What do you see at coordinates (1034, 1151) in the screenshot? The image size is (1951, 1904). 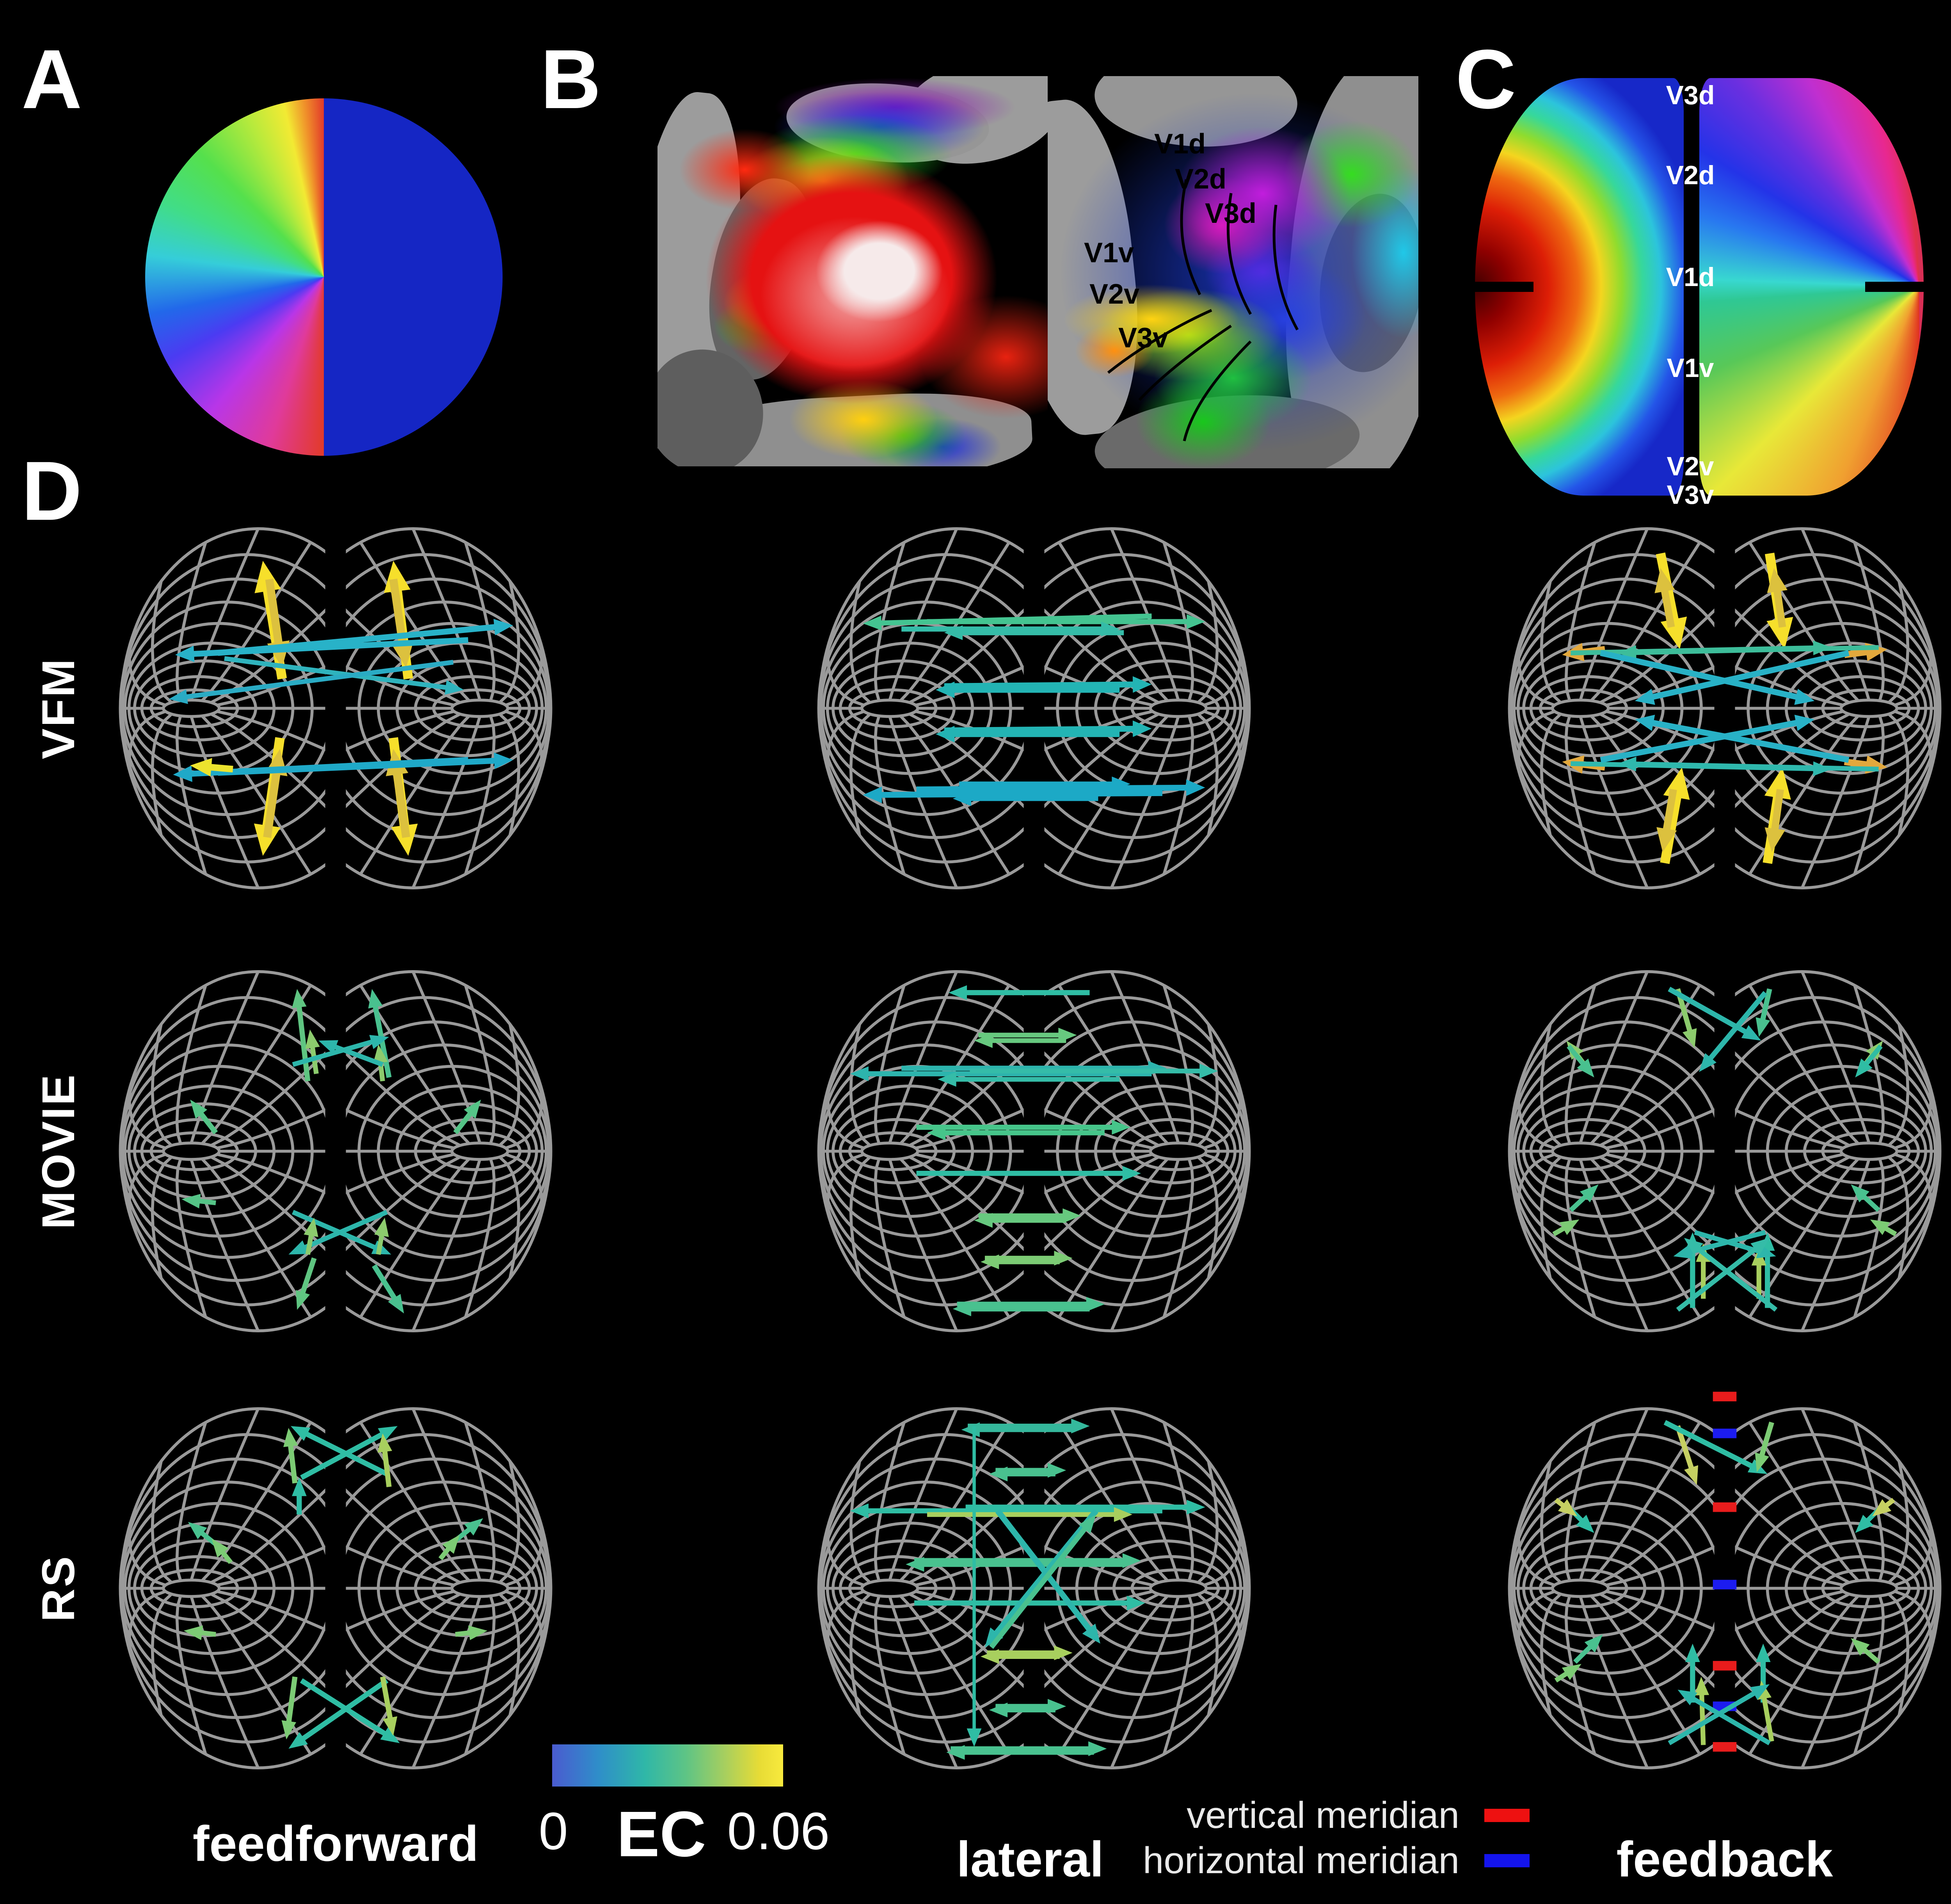 I see `grid-movie-lateral` at bounding box center [1034, 1151].